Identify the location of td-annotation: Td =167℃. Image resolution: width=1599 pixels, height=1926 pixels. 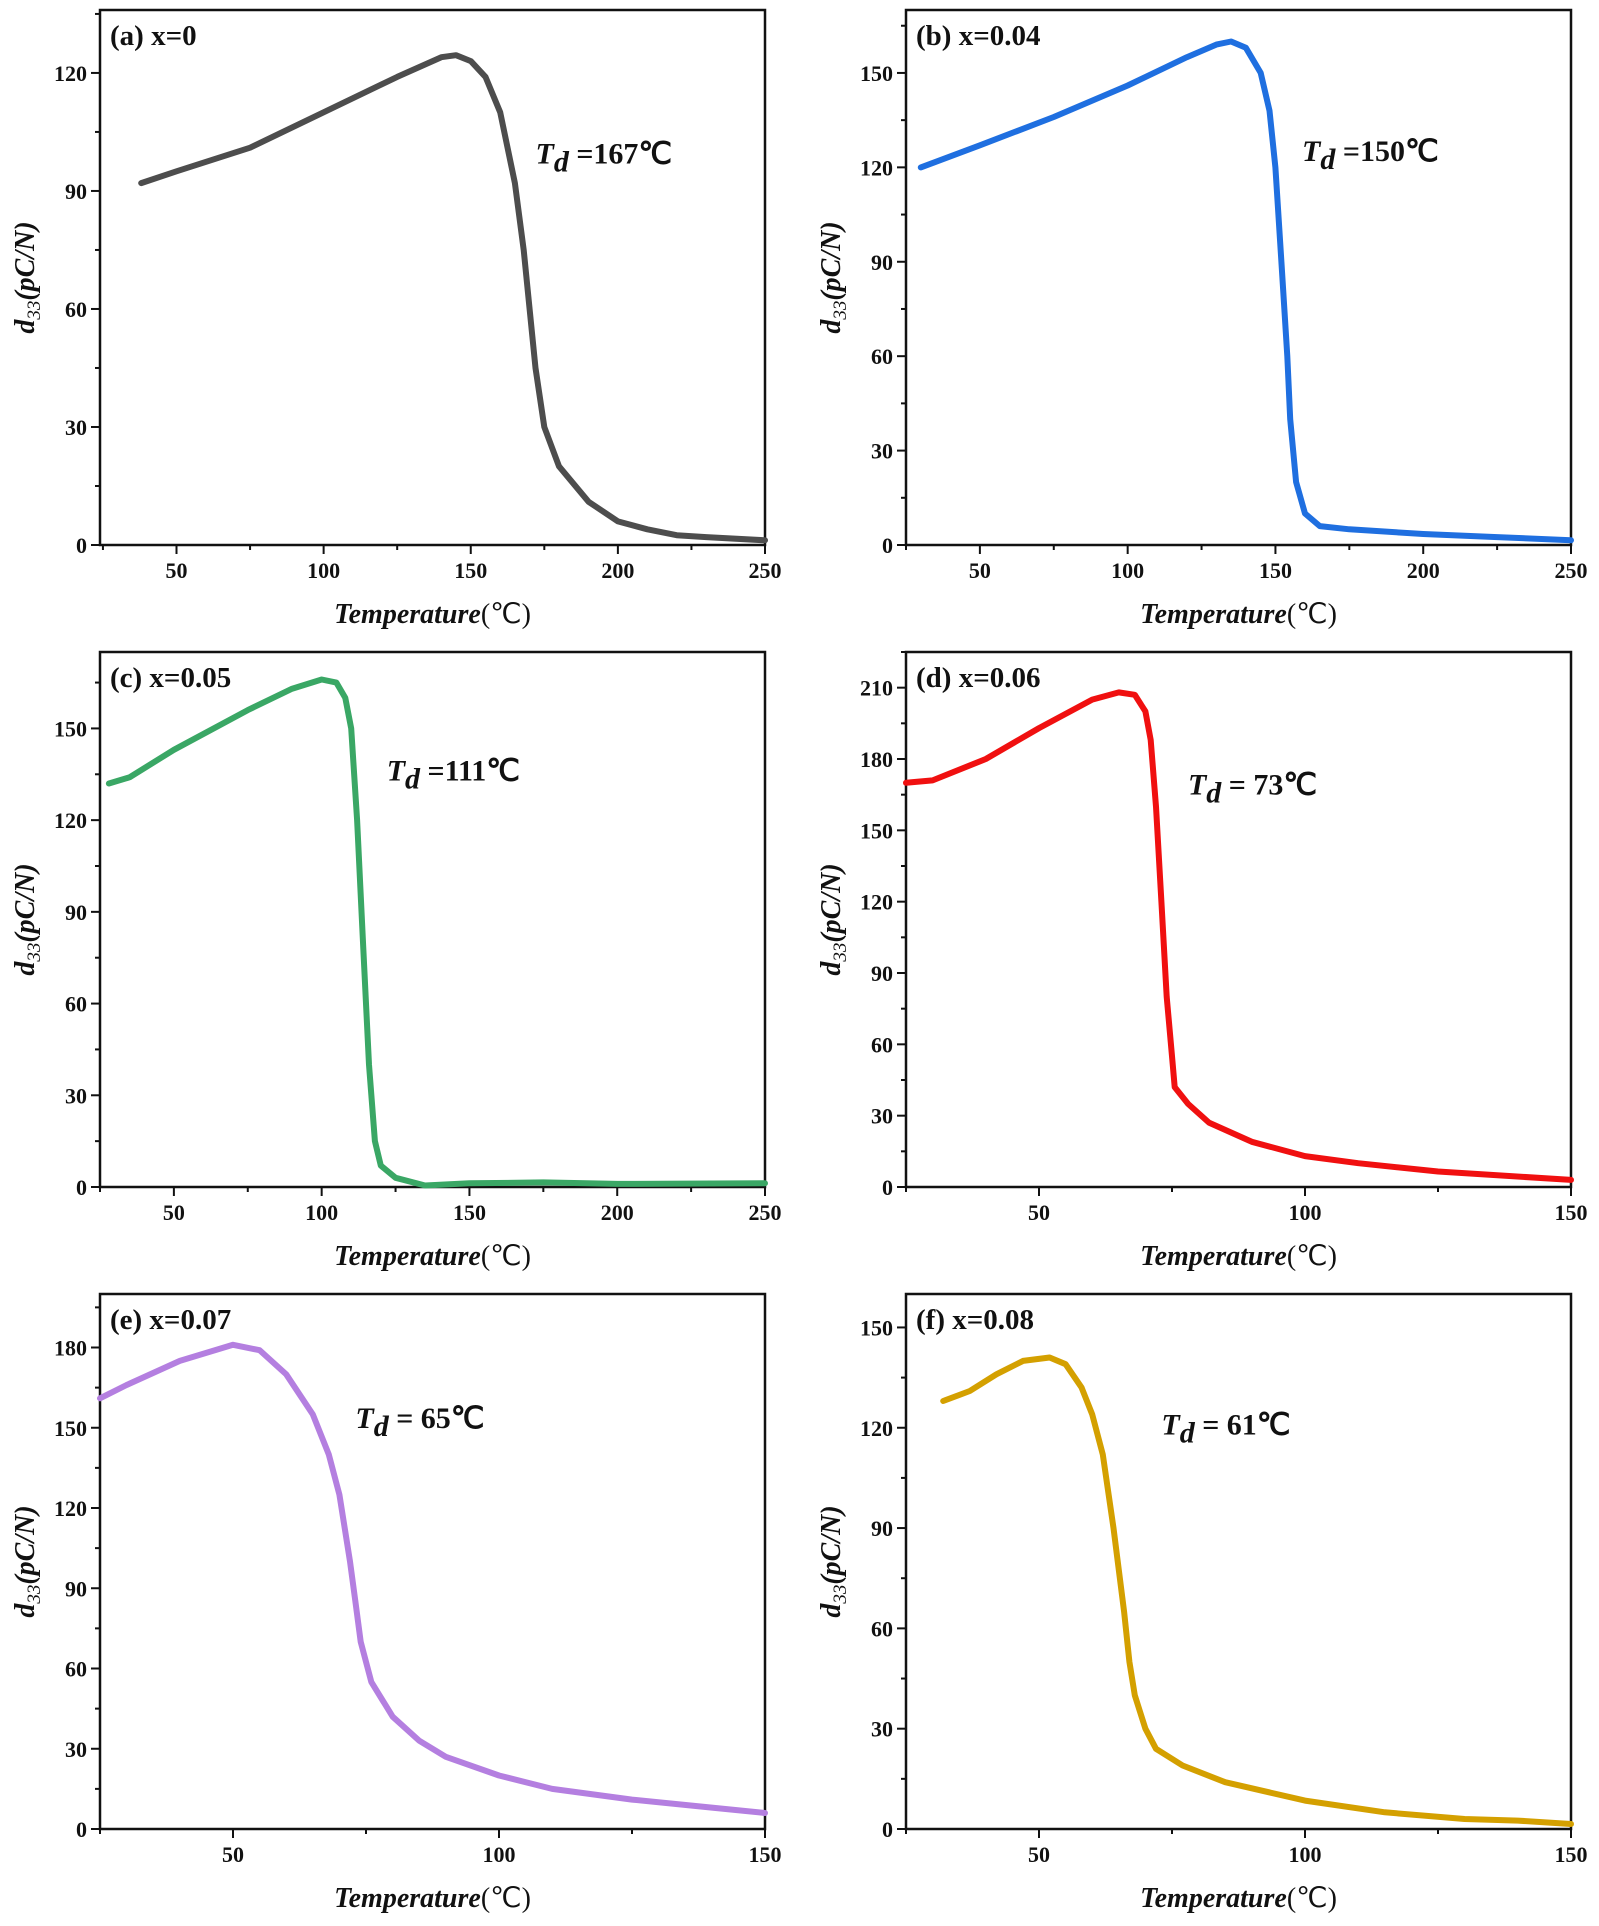
(603, 157).